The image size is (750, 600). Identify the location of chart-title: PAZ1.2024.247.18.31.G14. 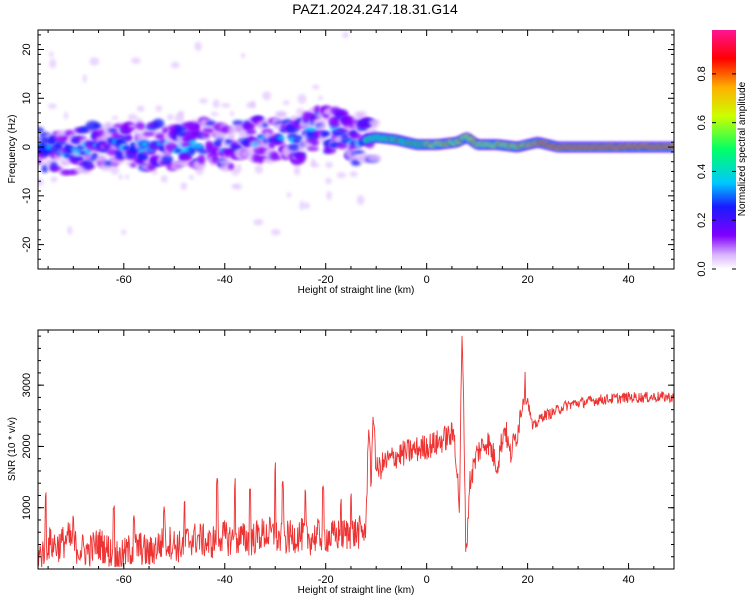
(375, 9).